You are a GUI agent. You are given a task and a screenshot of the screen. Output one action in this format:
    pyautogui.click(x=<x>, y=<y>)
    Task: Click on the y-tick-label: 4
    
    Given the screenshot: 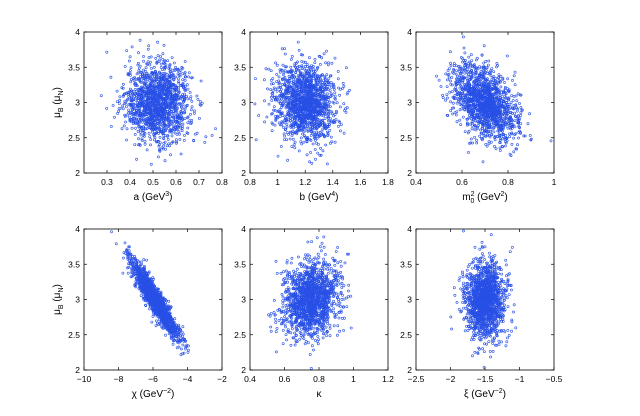 What is the action you would take?
    pyautogui.click(x=409, y=32)
    